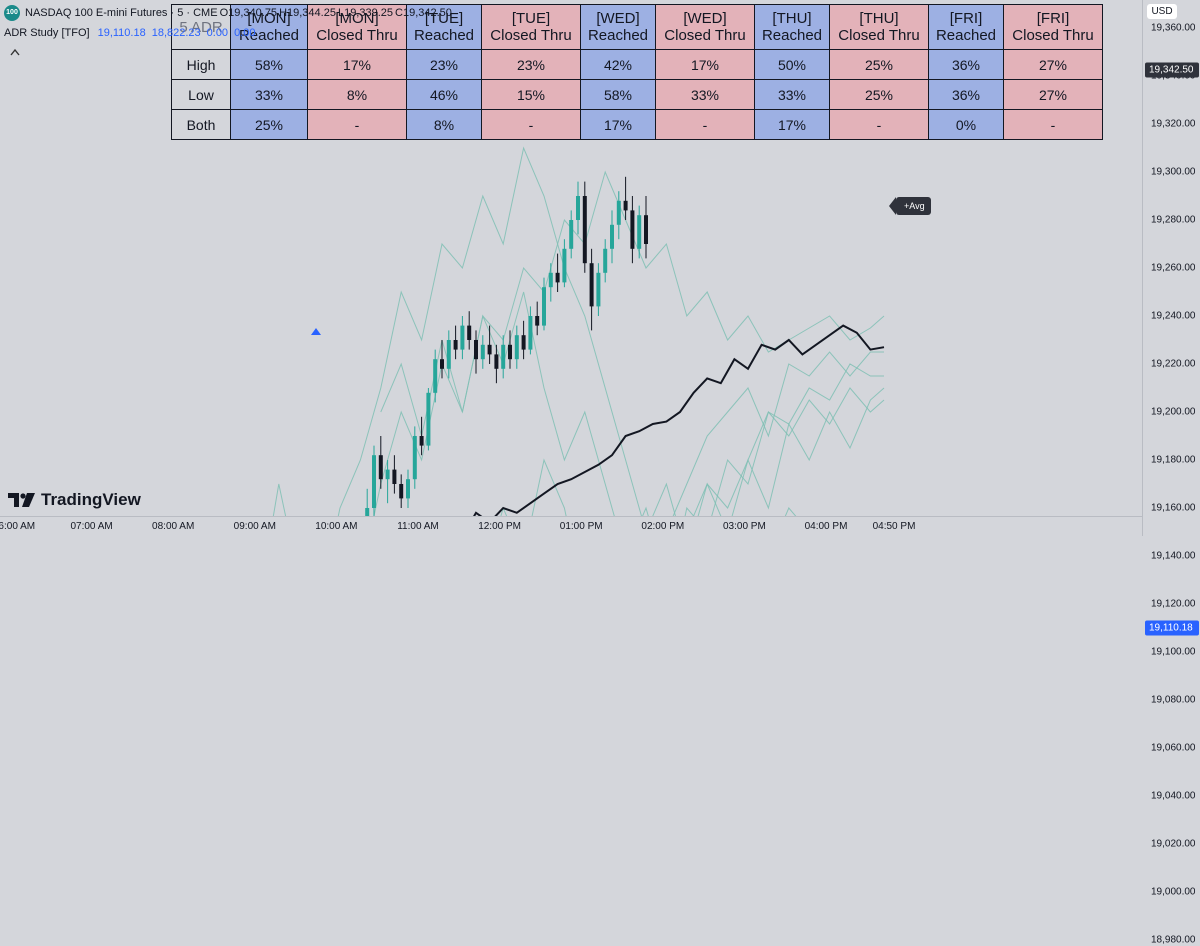 The height and width of the screenshot is (946, 1200). I want to click on table-cell: 17%, so click(792, 124).